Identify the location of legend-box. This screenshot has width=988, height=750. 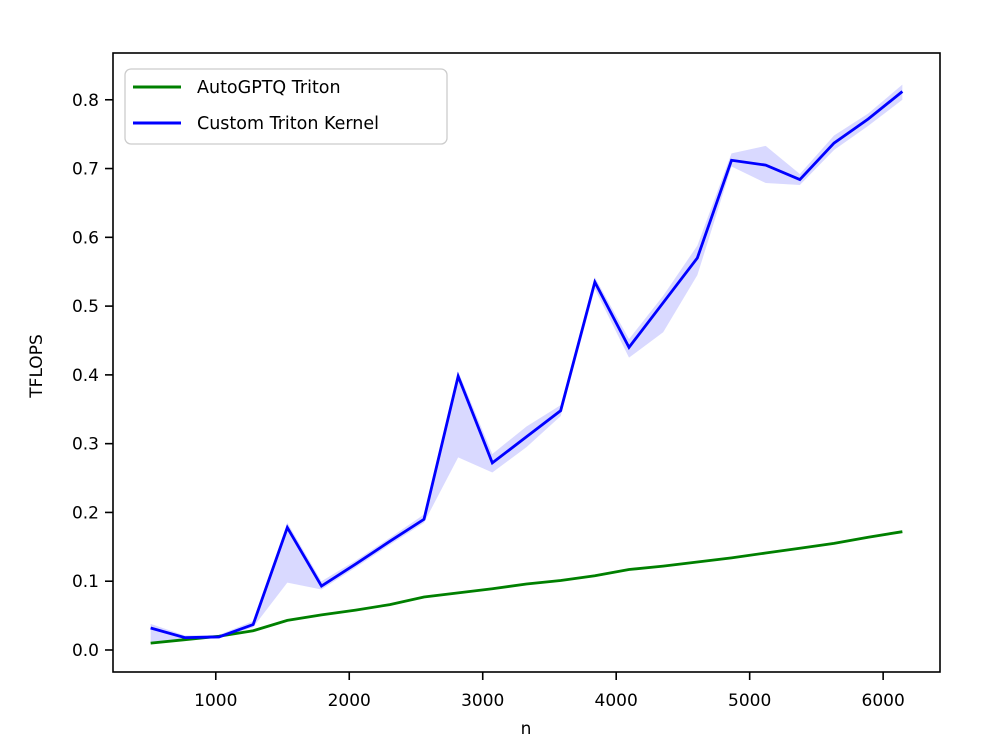
(286, 106).